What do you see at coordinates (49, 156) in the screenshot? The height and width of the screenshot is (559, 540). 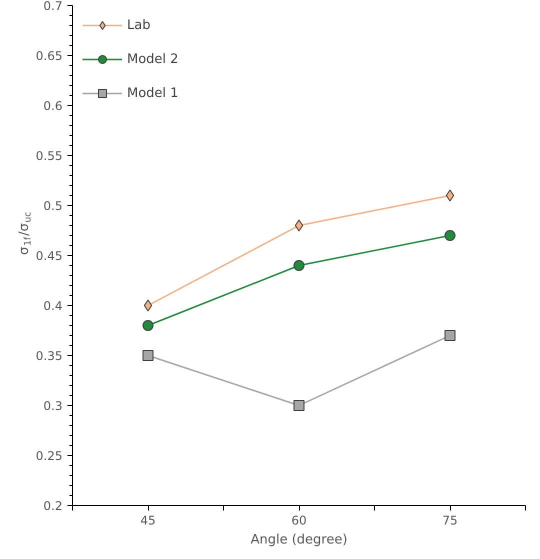 I see `y-tick-label: 0.55` at bounding box center [49, 156].